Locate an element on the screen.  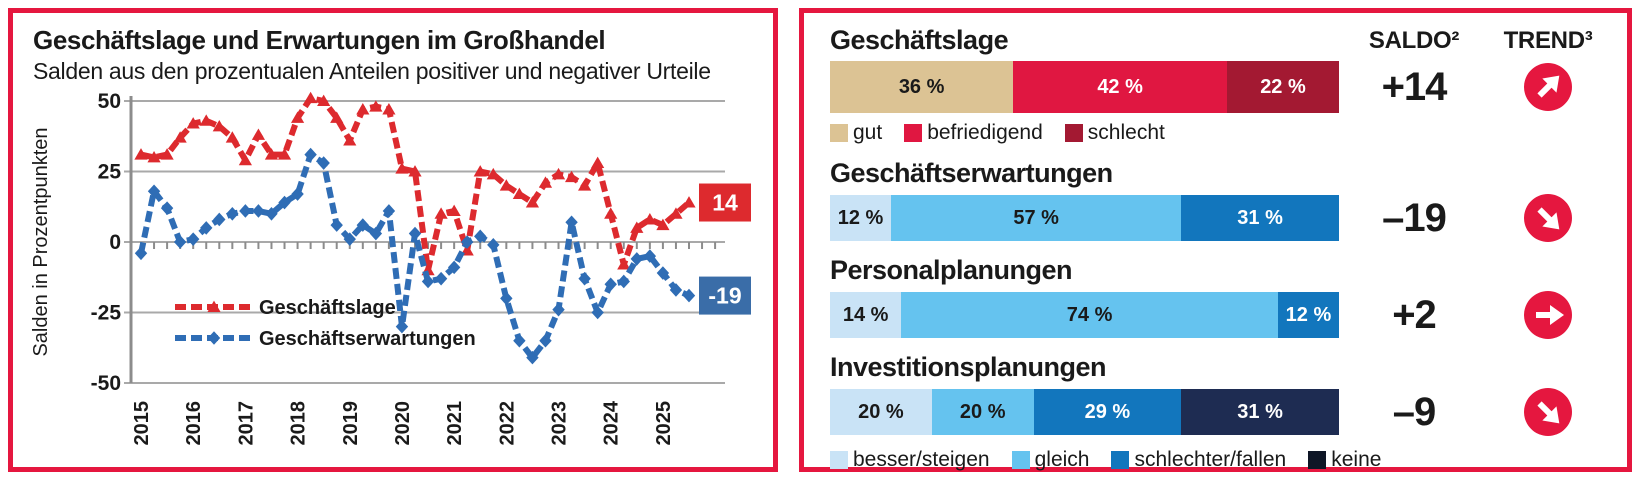
bar-segment: 57 % is located at coordinates (1036, 218).